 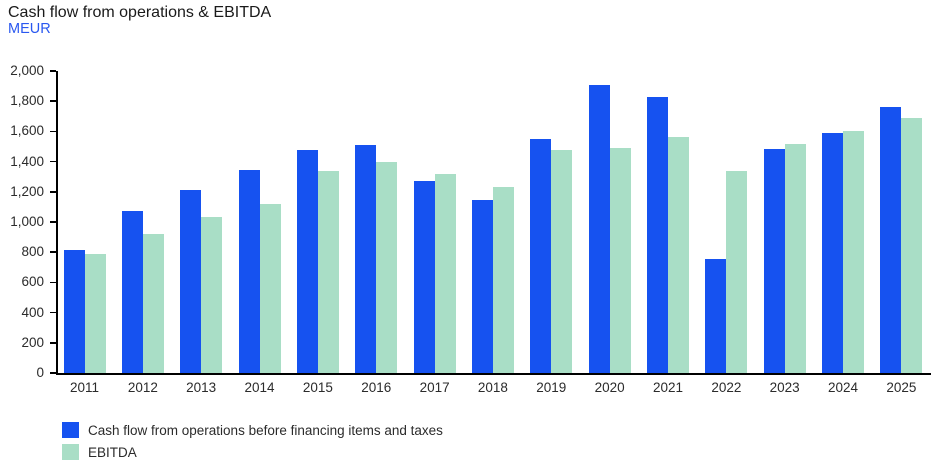 What do you see at coordinates (201, 387) in the screenshot?
I see `x-tick-label-2013: 2013` at bounding box center [201, 387].